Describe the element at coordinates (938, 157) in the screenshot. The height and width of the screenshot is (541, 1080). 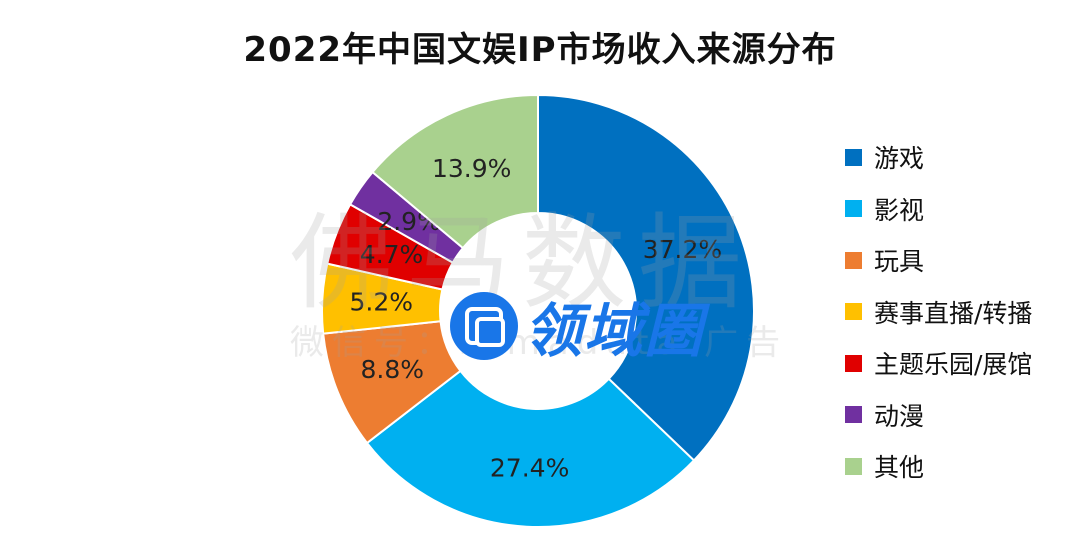
I see `legend-item-0: 游戏` at that location.